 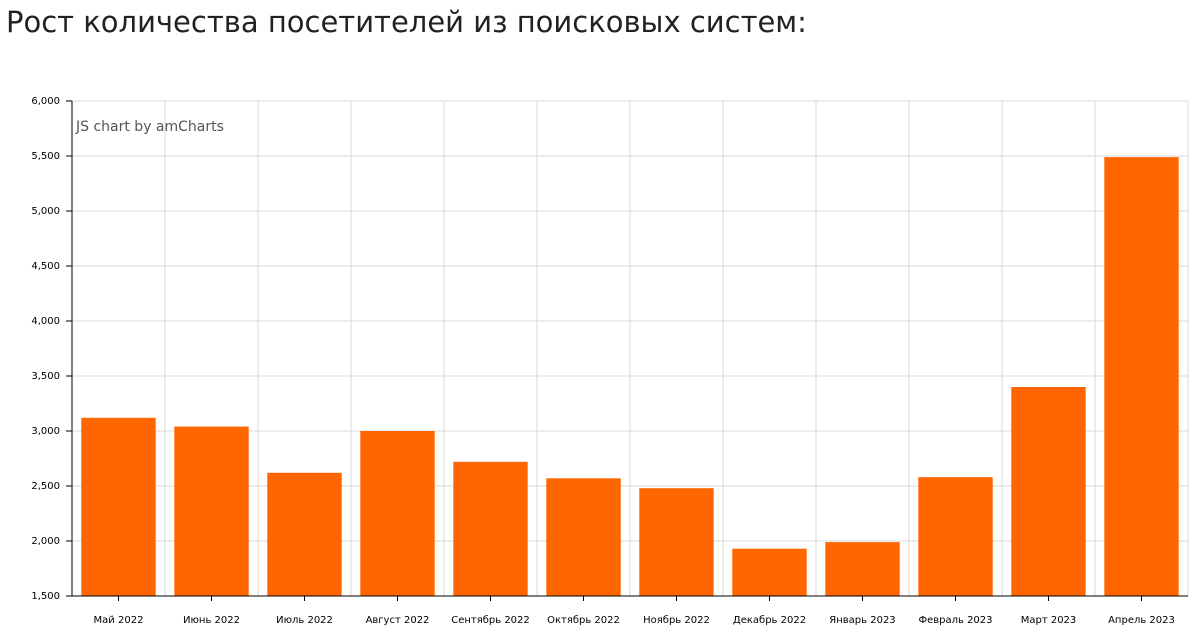 I want to click on x-tick-label: Октябрь 2022, so click(x=583, y=620).